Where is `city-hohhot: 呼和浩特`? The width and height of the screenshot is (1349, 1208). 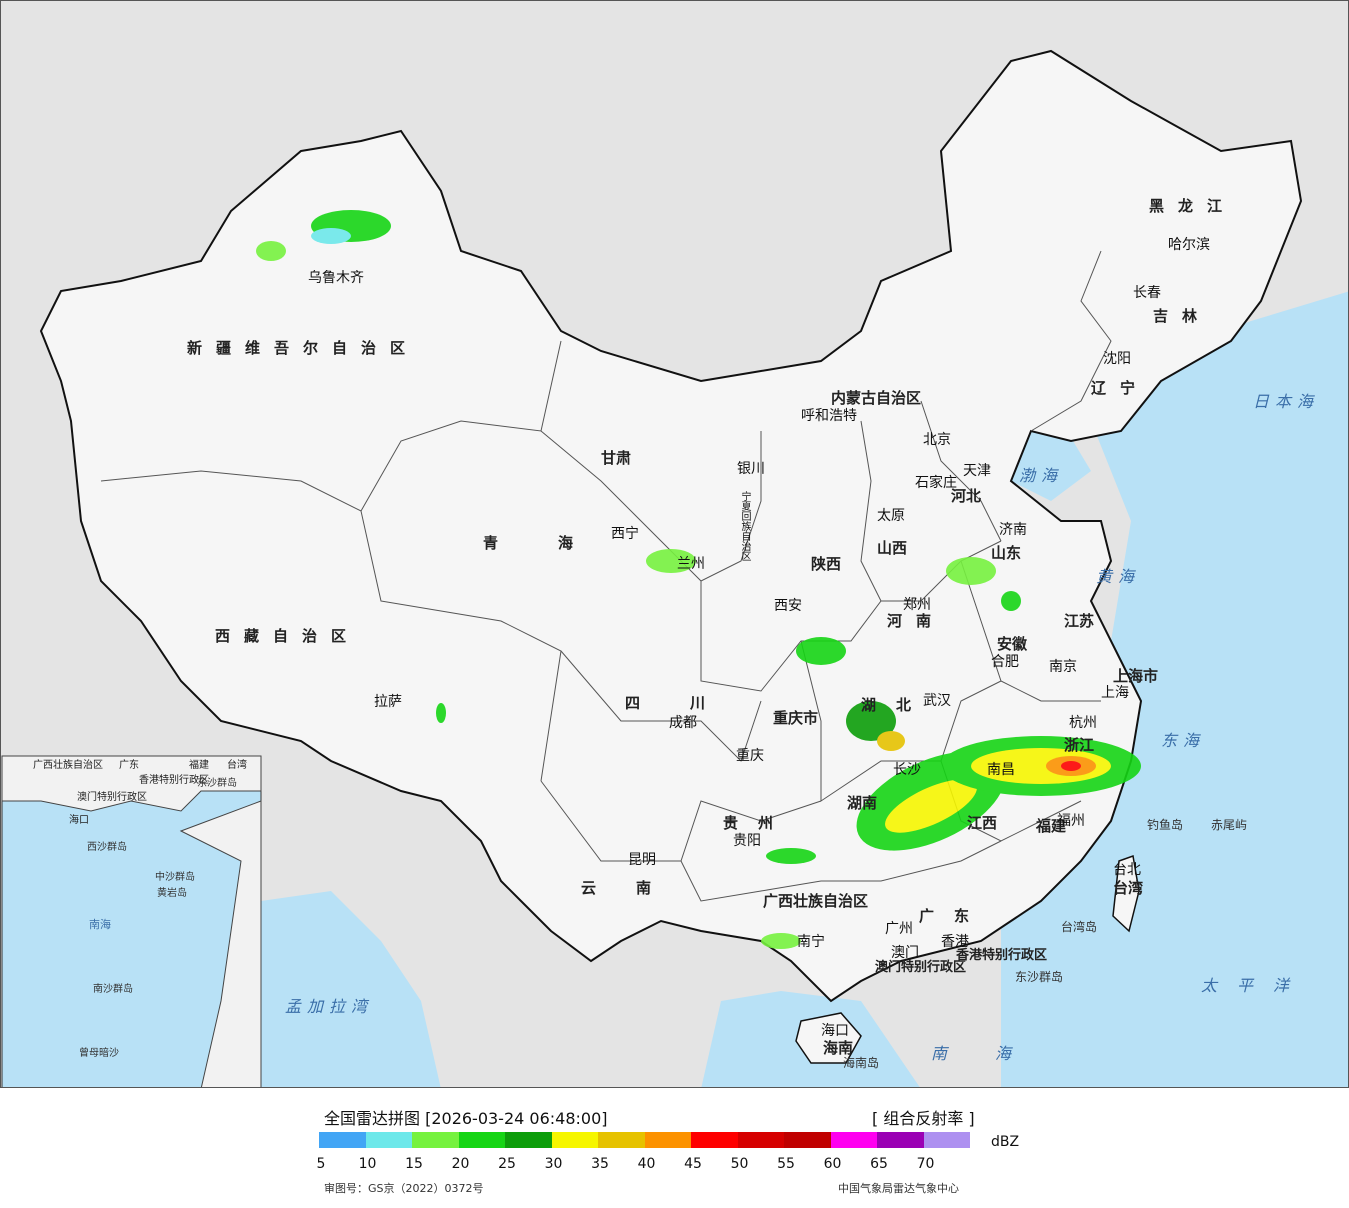
city-hohhot: 呼和浩特 is located at coordinates (829, 416).